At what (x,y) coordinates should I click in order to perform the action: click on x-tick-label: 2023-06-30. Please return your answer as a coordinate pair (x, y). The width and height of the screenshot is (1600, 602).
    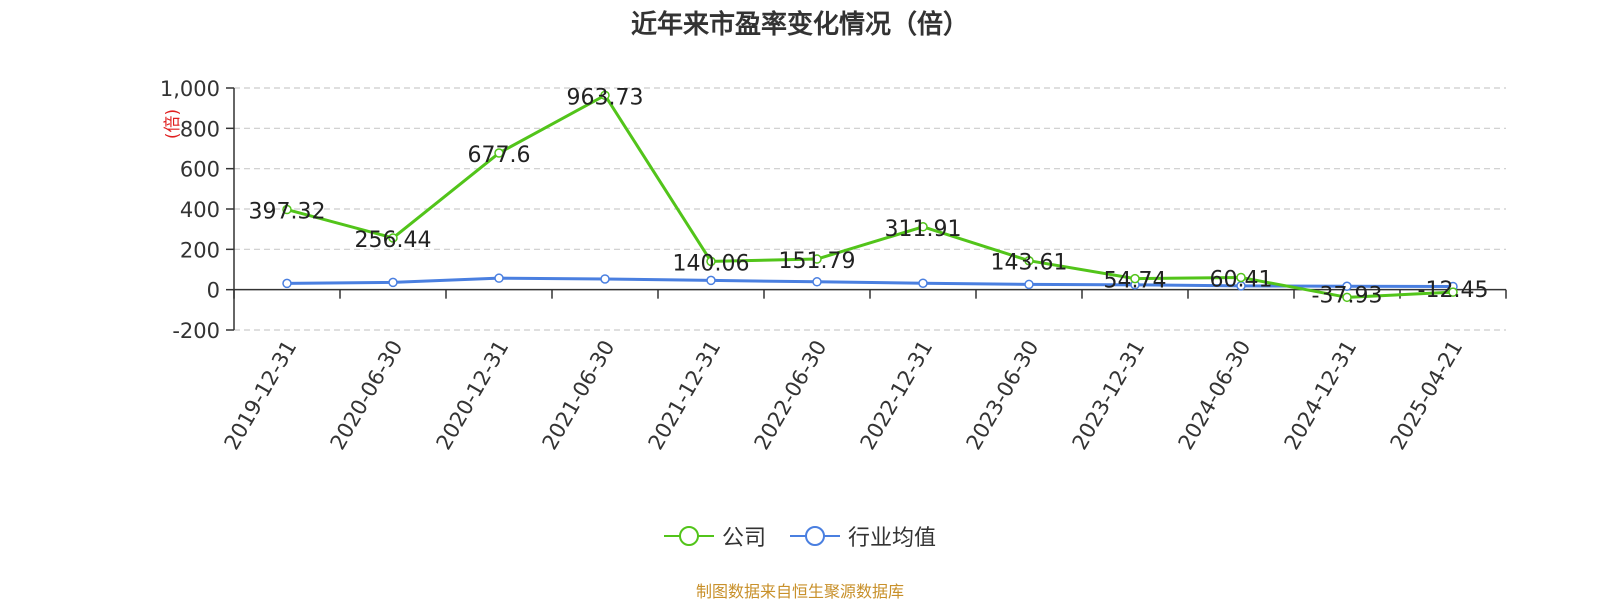
    Looking at the image, I should click on (1003, 395).